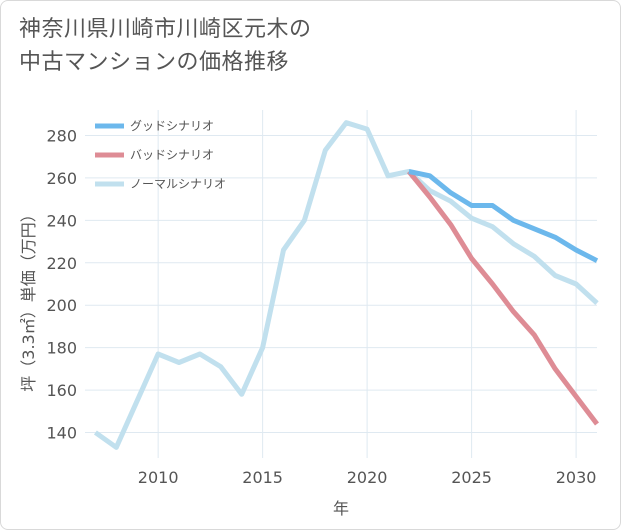  Describe the element at coordinates (28, 298) in the screenshot. I see `y-axis-title: 坪（3.3㎡）単価（万円）` at that location.